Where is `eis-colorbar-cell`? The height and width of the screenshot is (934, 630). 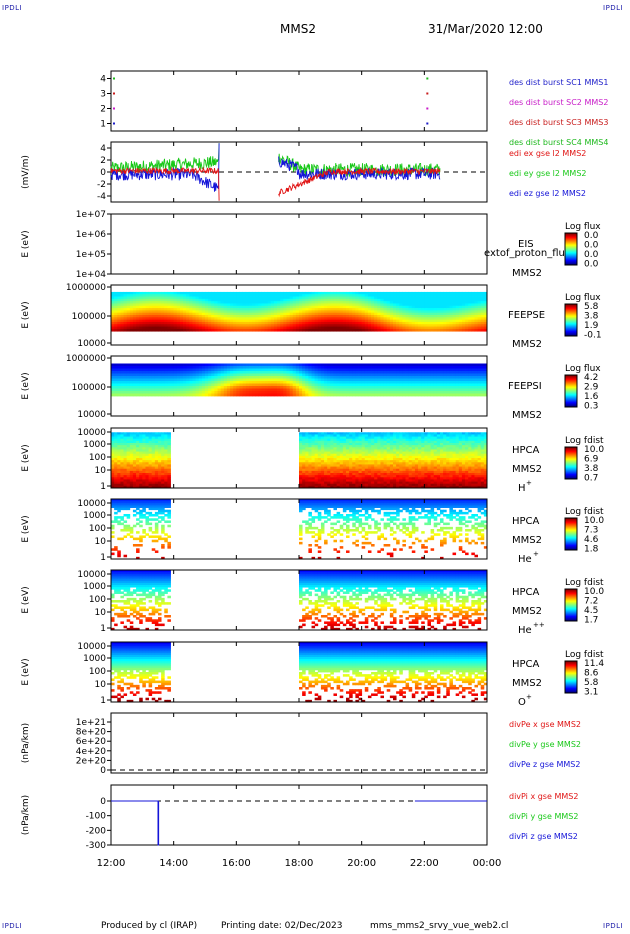 eis-colorbar-cell is located at coordinates (571, 247).